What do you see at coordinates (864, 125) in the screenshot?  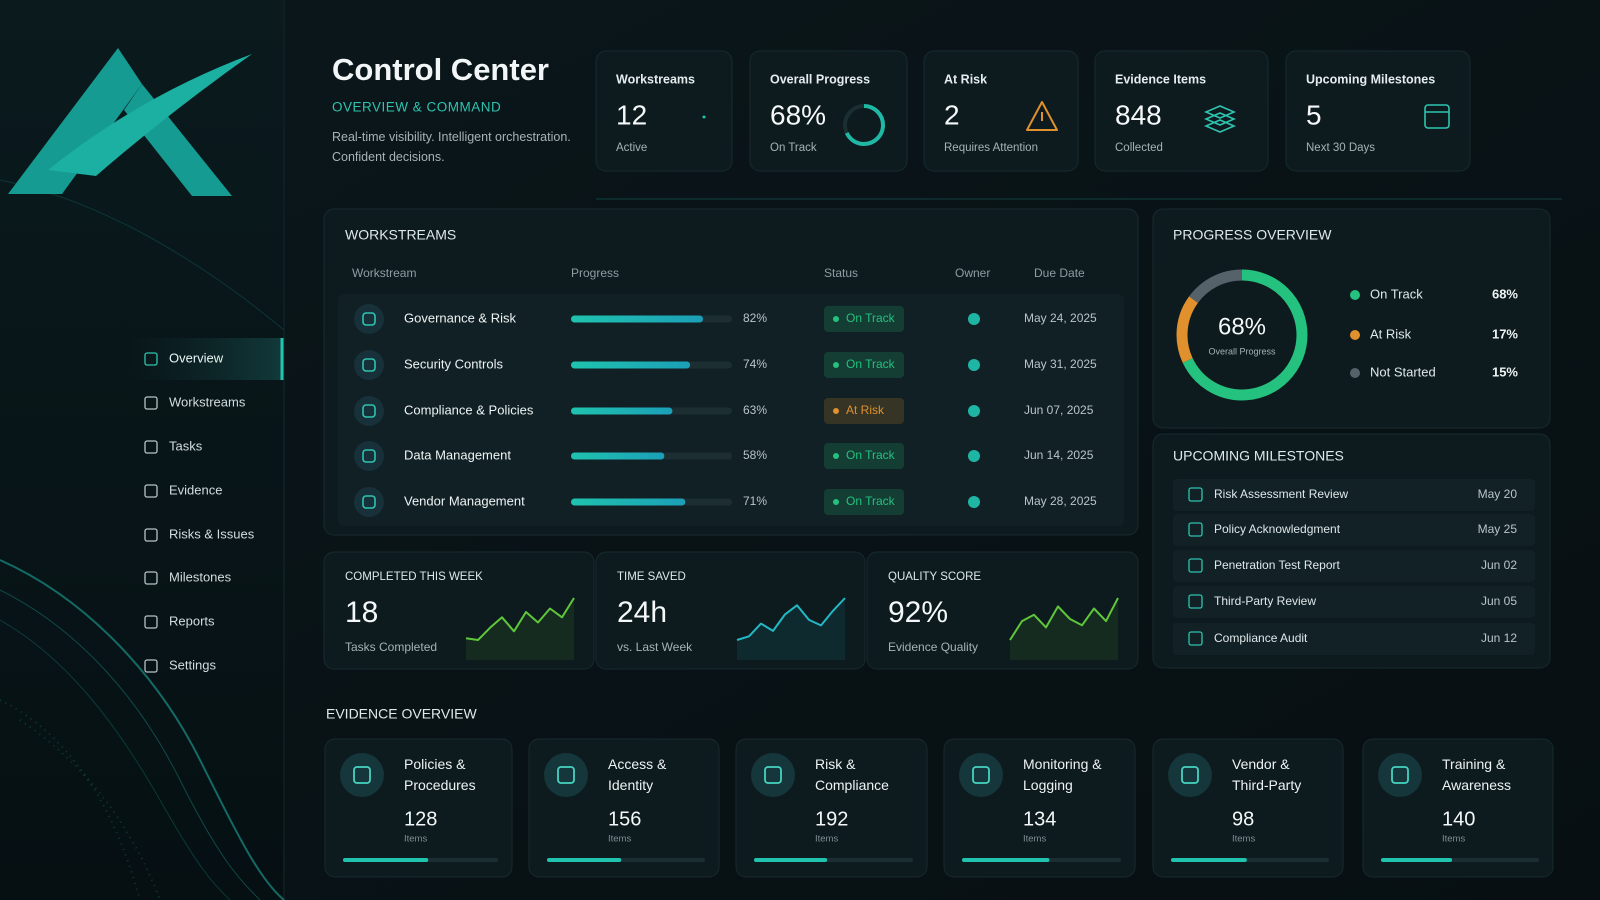 I see `kpi-ring` at bounding box center [864, 125].